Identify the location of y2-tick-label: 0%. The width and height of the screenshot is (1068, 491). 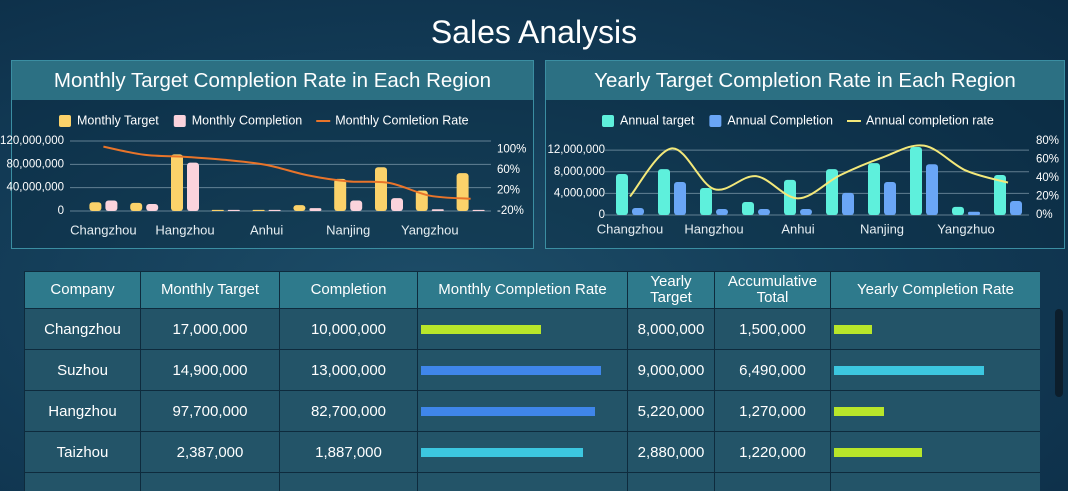
(1044, 215).